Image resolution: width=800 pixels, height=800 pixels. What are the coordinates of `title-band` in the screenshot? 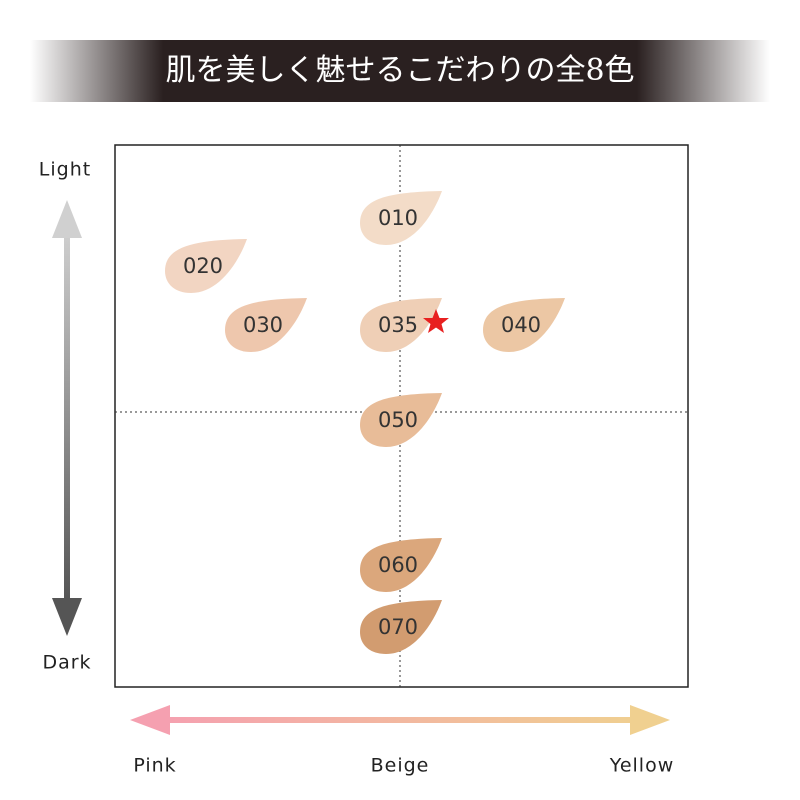 It's located at (400, 71).